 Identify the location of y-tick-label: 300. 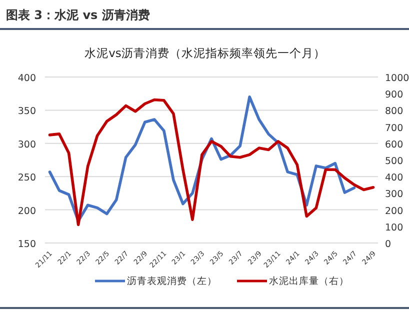
(27, 144).